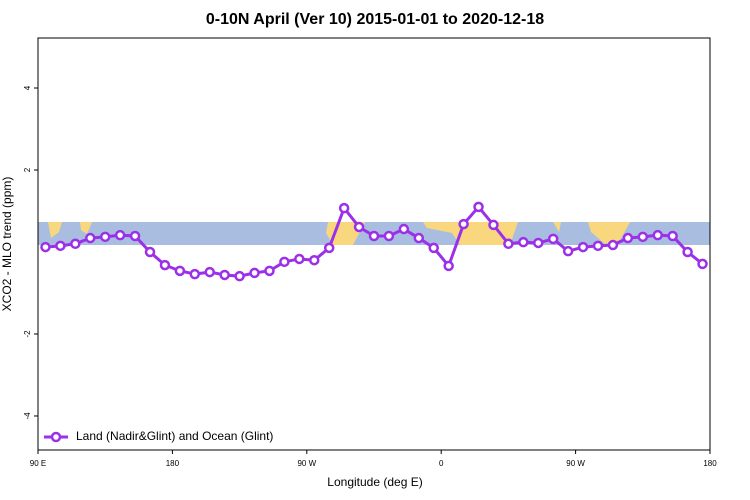 Image resolution: width=750 pixels, height=500 pixels. I want to click on y-tick-label: -4, so click(27, 416).